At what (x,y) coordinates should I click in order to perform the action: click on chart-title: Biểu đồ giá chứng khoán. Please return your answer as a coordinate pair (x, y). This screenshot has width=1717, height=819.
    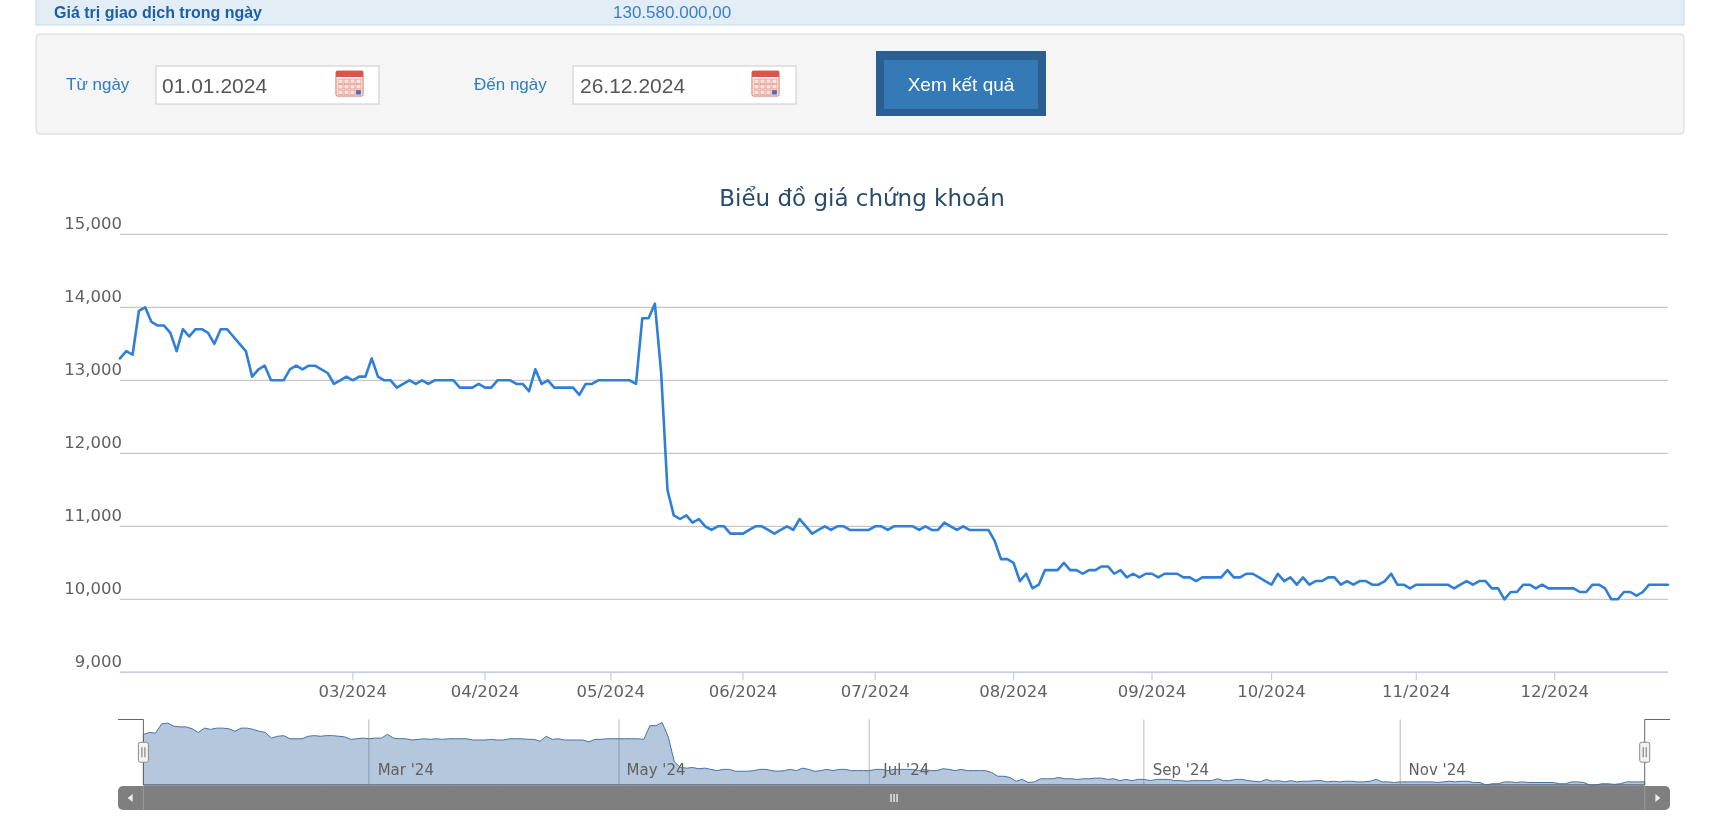
    Looking at the image, I should click on (862, 198).